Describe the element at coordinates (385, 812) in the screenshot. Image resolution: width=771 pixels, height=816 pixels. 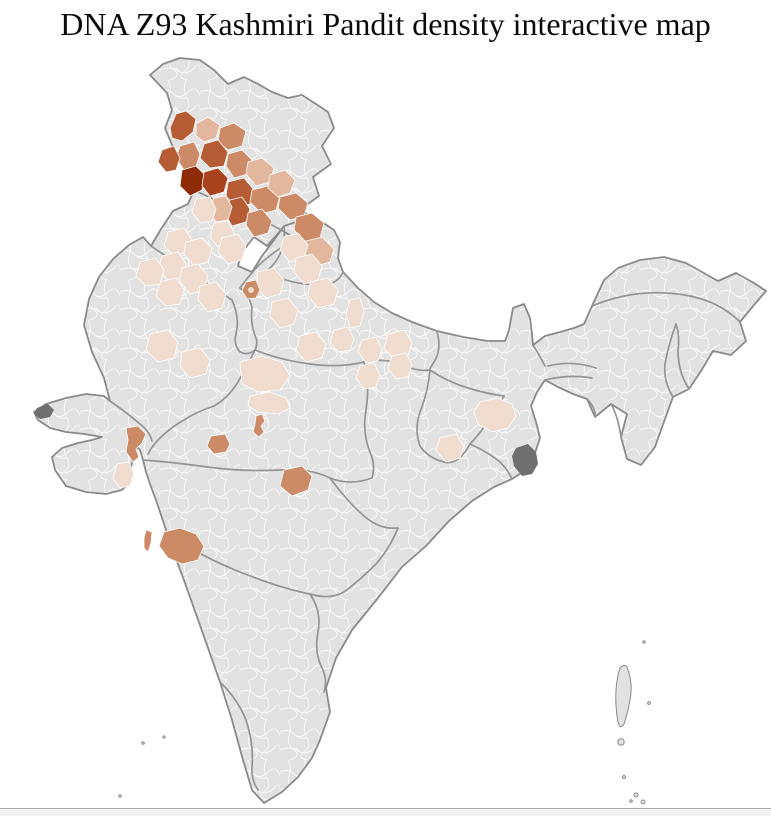
I see `horizontal-scrollbar-track` at that location.